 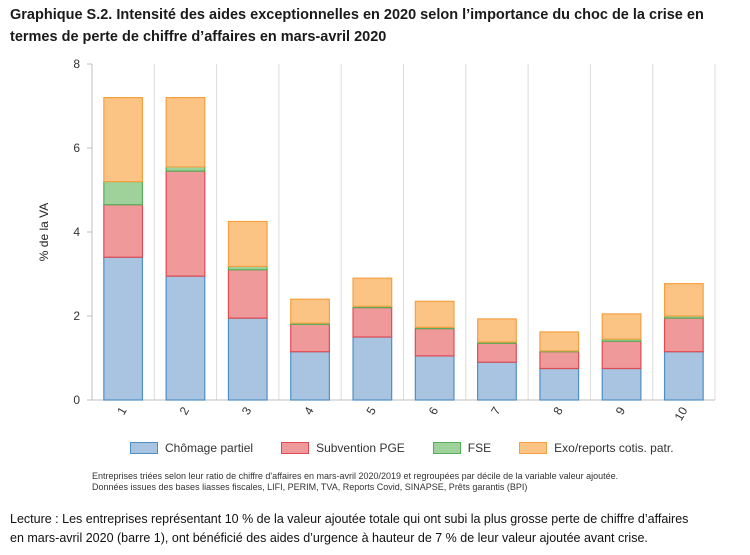 I want to click on legend-item: Exo/reports cotis. patr., so click(x=596, y=448).